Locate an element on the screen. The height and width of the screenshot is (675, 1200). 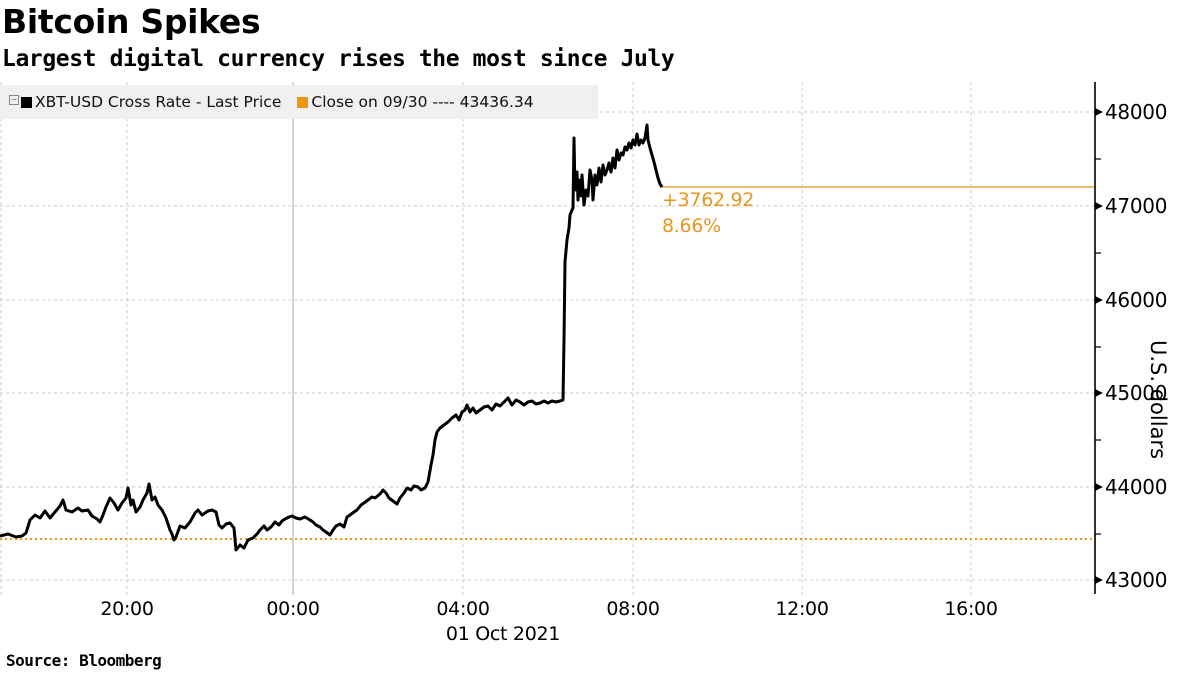
legend-collapse-icon: − is located at coordinates (14, 100).